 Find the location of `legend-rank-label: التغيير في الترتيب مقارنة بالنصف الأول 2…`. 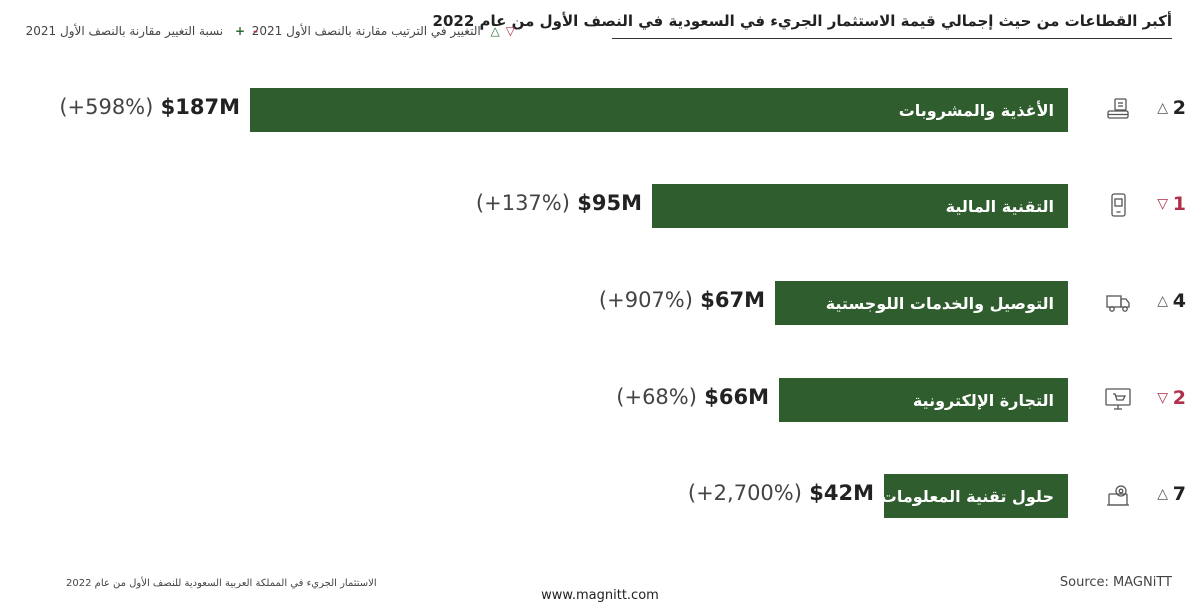

legend-rank-label: التغيير في الترتيب مقارنة بالنصف الأول 2… is located at coordinates (366, 31).